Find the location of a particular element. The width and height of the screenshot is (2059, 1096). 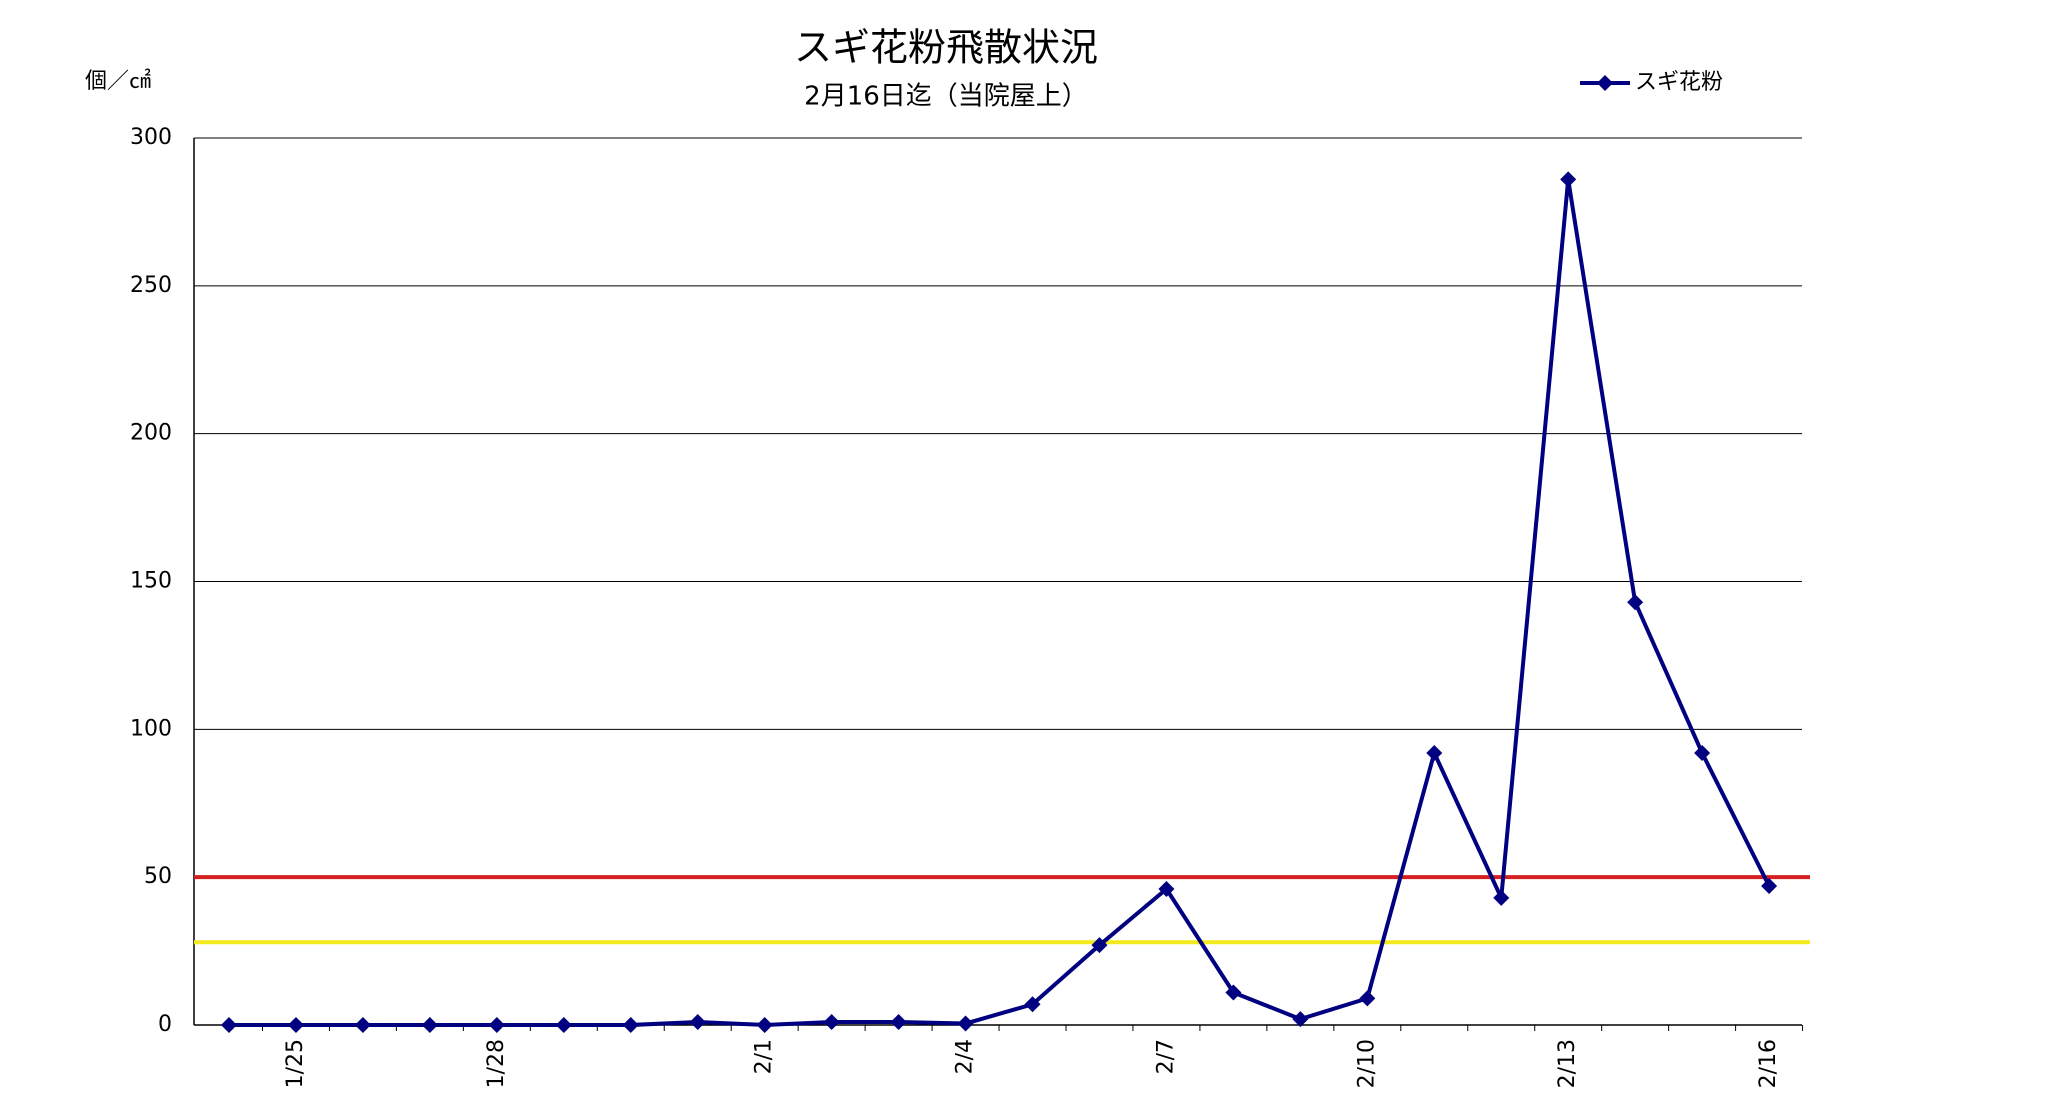

y-tick-label: 250 is located at coordinates (151, 285).